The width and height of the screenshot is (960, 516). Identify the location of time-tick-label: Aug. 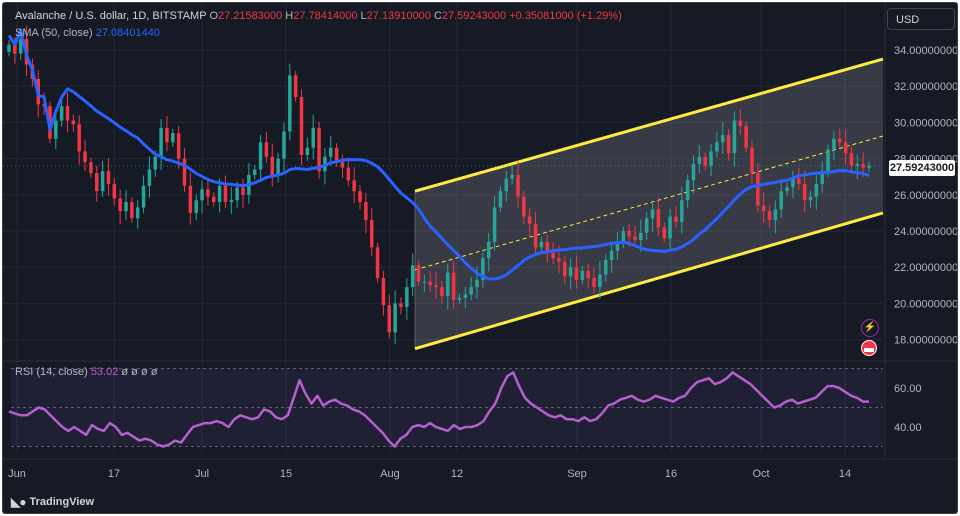
(390, 474).